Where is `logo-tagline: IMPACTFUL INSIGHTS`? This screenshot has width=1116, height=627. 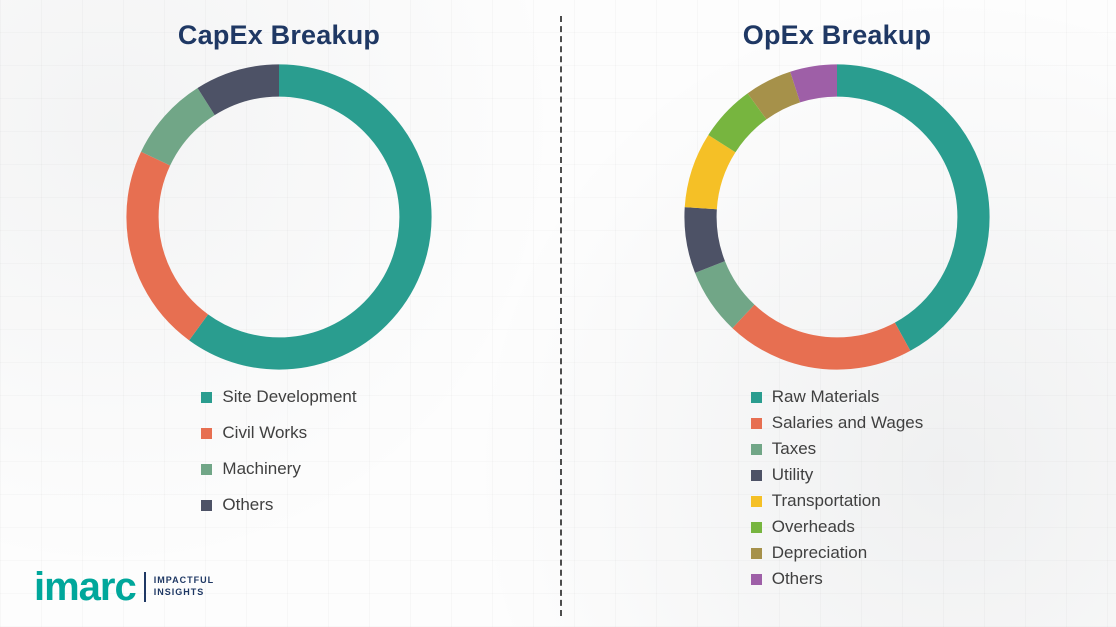
logo-tagline: IMPACTFUL INSIGHTS is located at coordinates (184, 586).